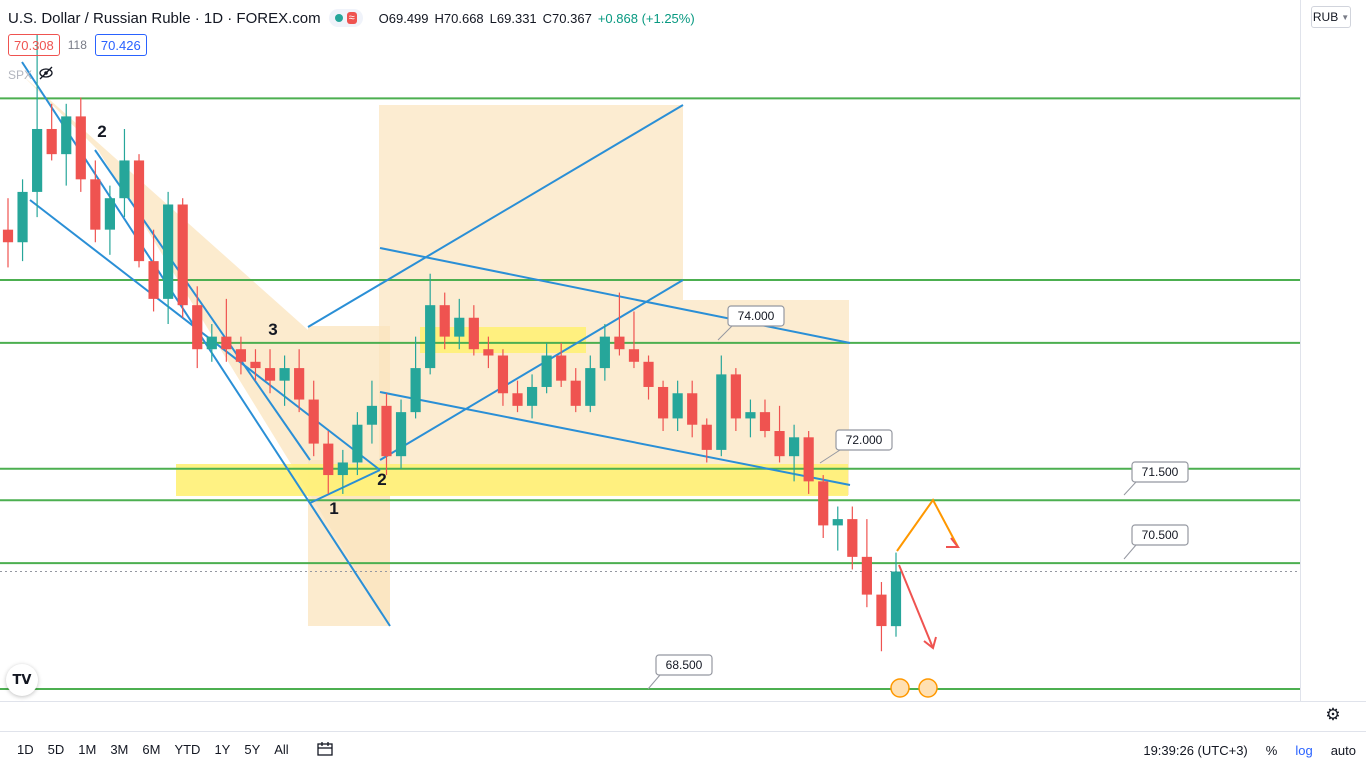  Describe the element at coordinates (56, 749) in the screenshot. I see `range-button-5d: 5D` at that location.